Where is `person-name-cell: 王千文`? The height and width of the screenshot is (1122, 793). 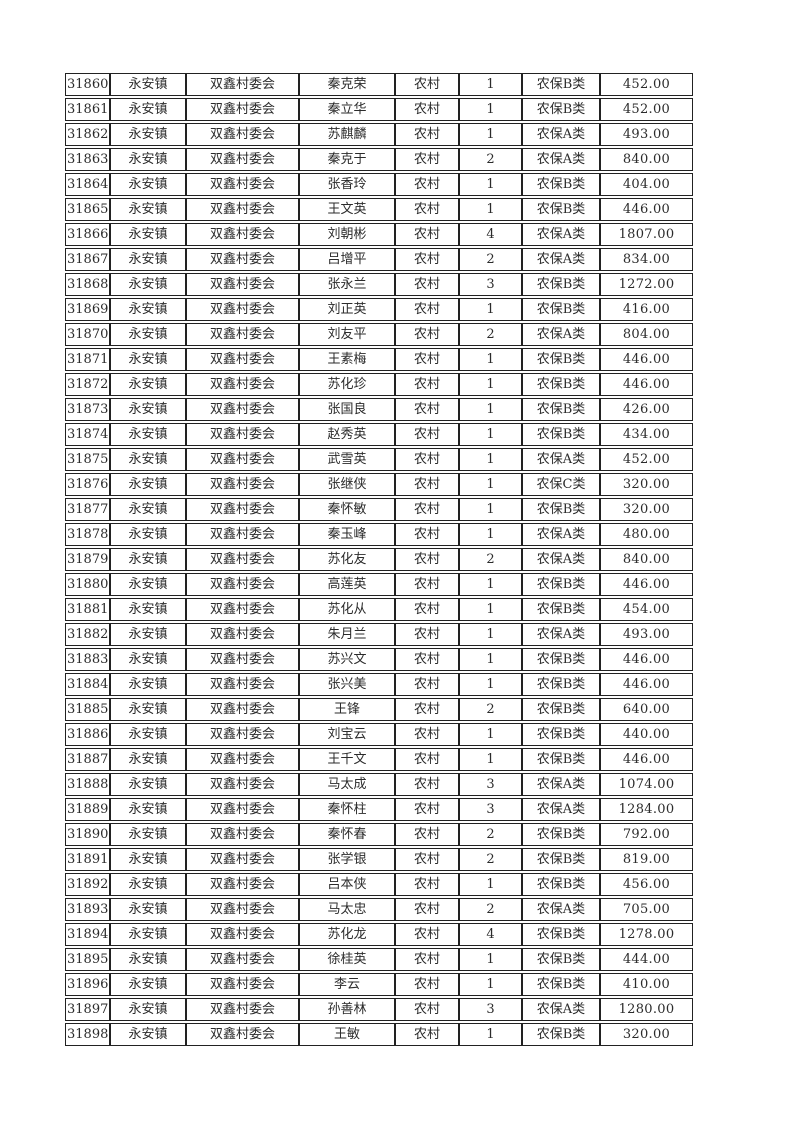
person-name-cell: 王千文 is located at coordinates (347, 759).